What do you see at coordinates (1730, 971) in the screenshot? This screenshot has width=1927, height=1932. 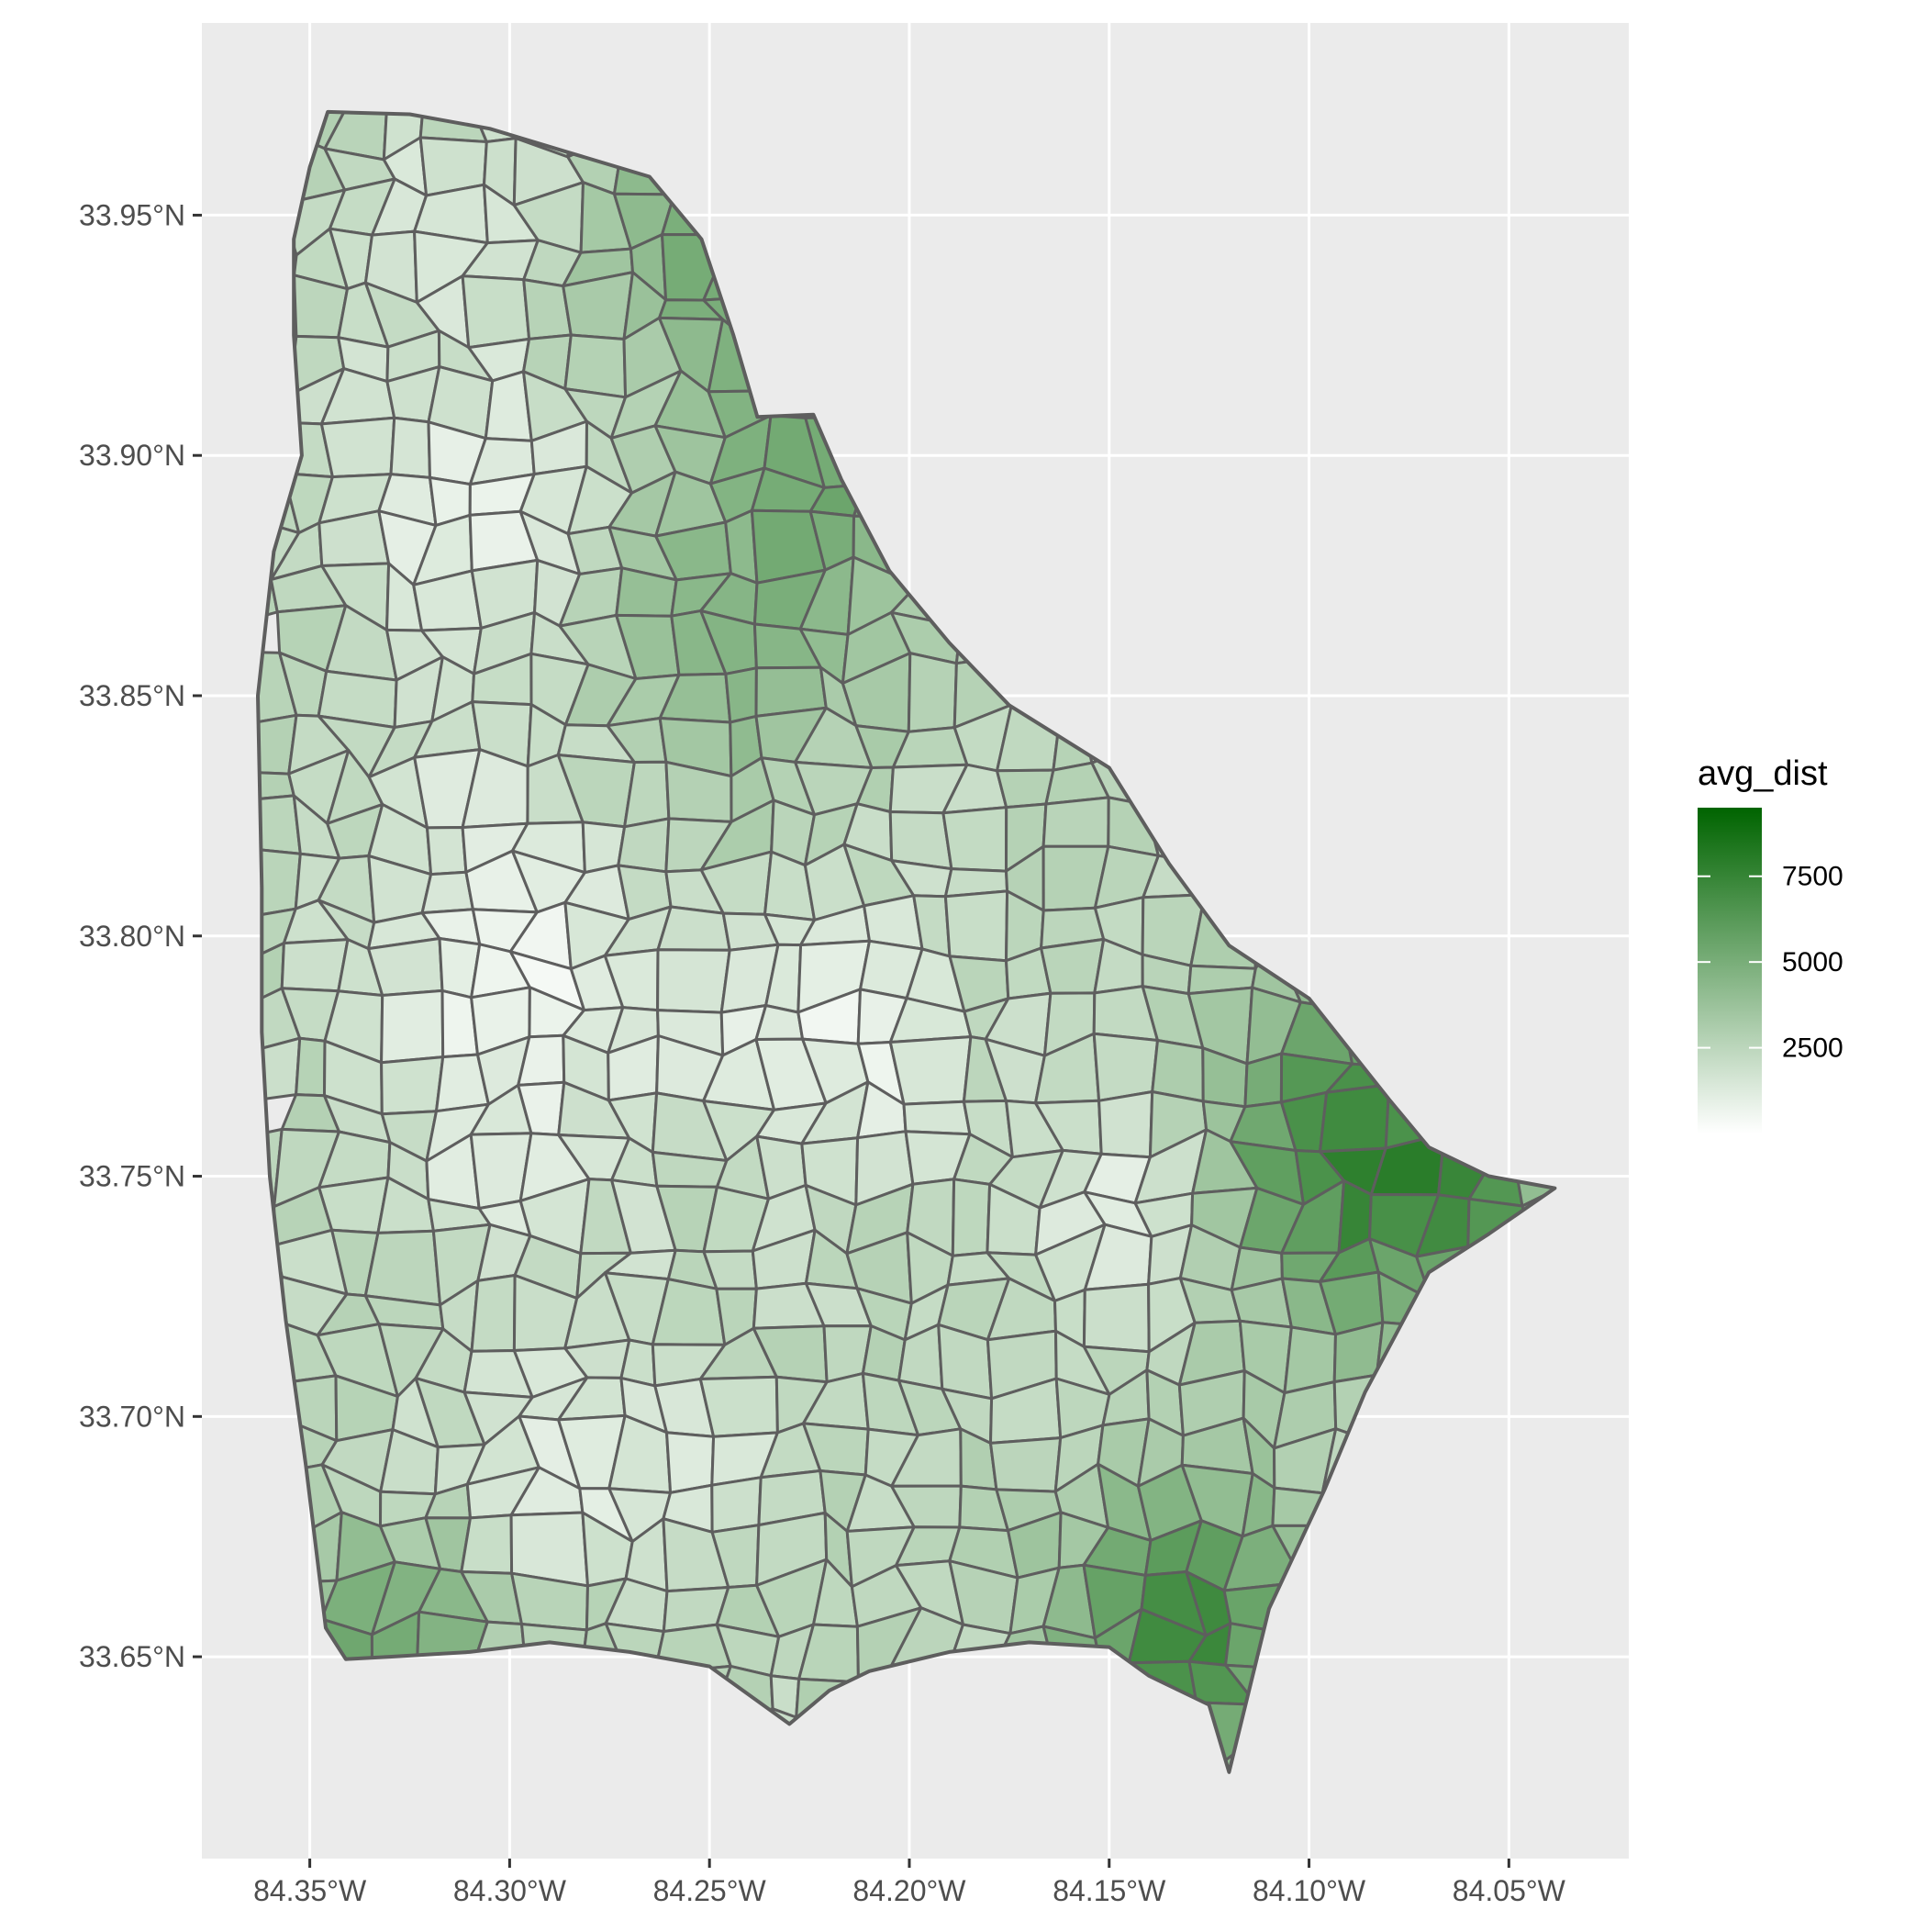 I see `legend-colorbar` at bounding box center [1730, 971].